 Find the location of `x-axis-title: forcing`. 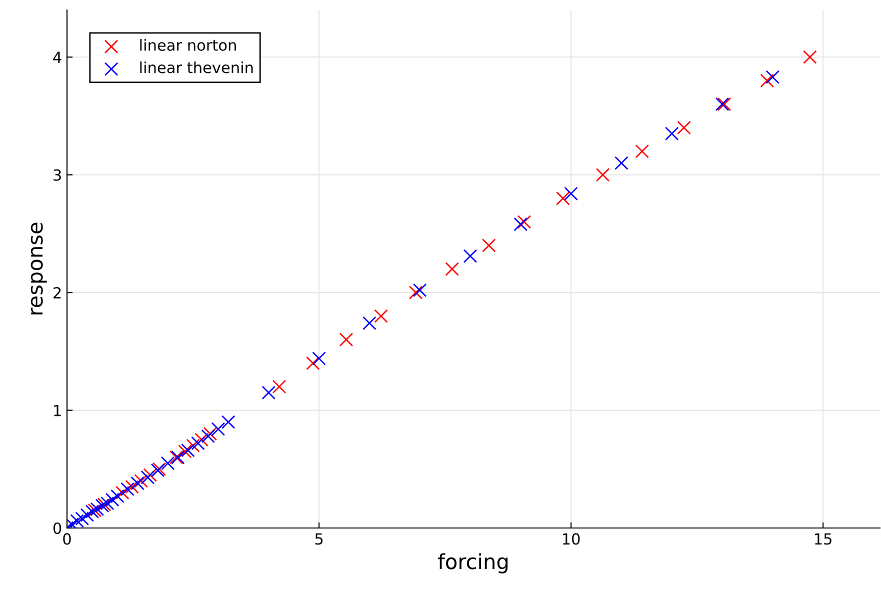

x-axis-title: forcing is located at coordinates (473, 563).